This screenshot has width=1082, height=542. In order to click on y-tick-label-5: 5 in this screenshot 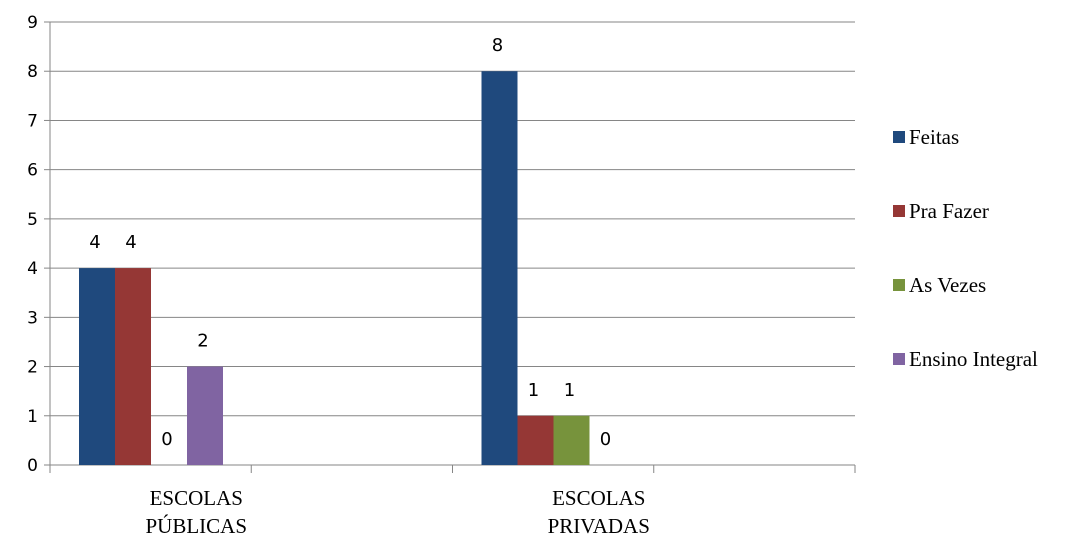, I will do `click(32, 220)`.